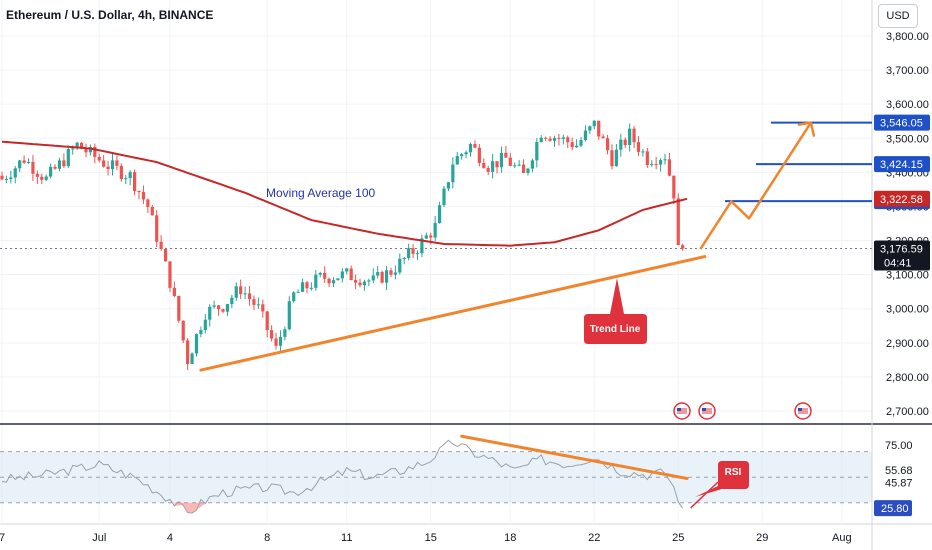 Image resolution: width=932 pixels, height=550 pixels. I want to click on price-tick-label: 2,900.00, so click(907, 344).